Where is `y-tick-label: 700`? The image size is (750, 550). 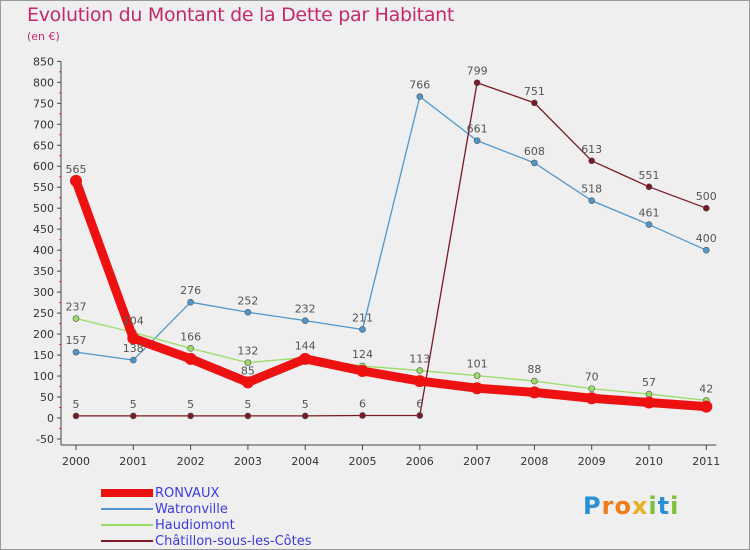
y-tick-label: 700 is located at coordinates (43, 124).